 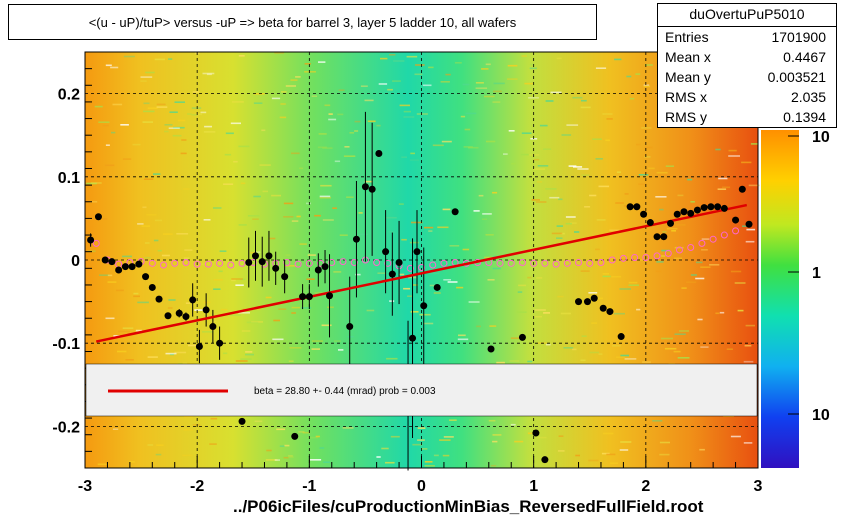 What do you see at coordinates (688, 77) in the screenshot?
I see `stats-key: Mean y` at bounding box center [688, 77].